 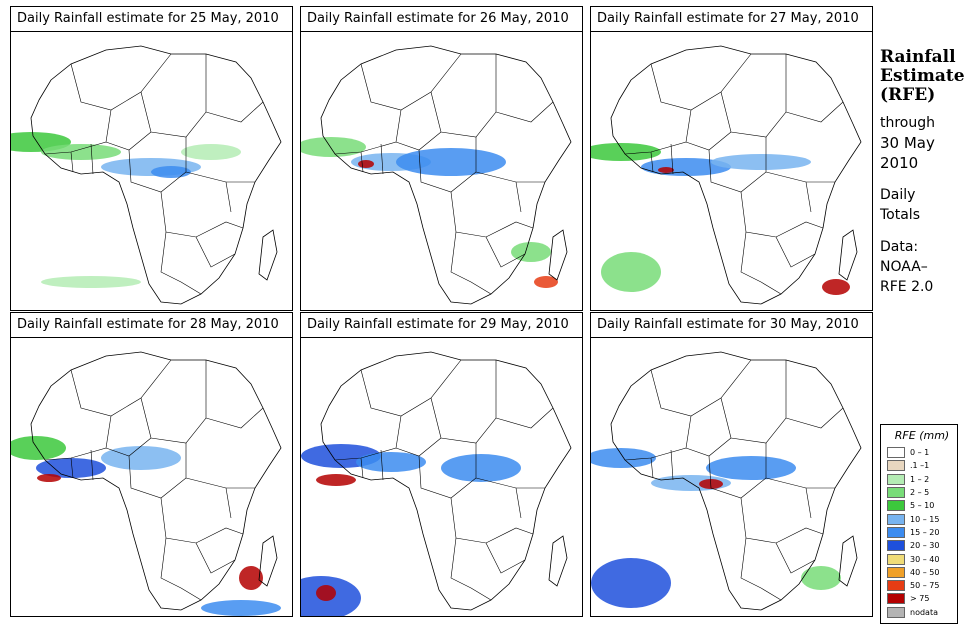 I want to click on map-panel-28-may: Daily Rainfall estimate for 28 May, 2010, so click(x=151, y=464).